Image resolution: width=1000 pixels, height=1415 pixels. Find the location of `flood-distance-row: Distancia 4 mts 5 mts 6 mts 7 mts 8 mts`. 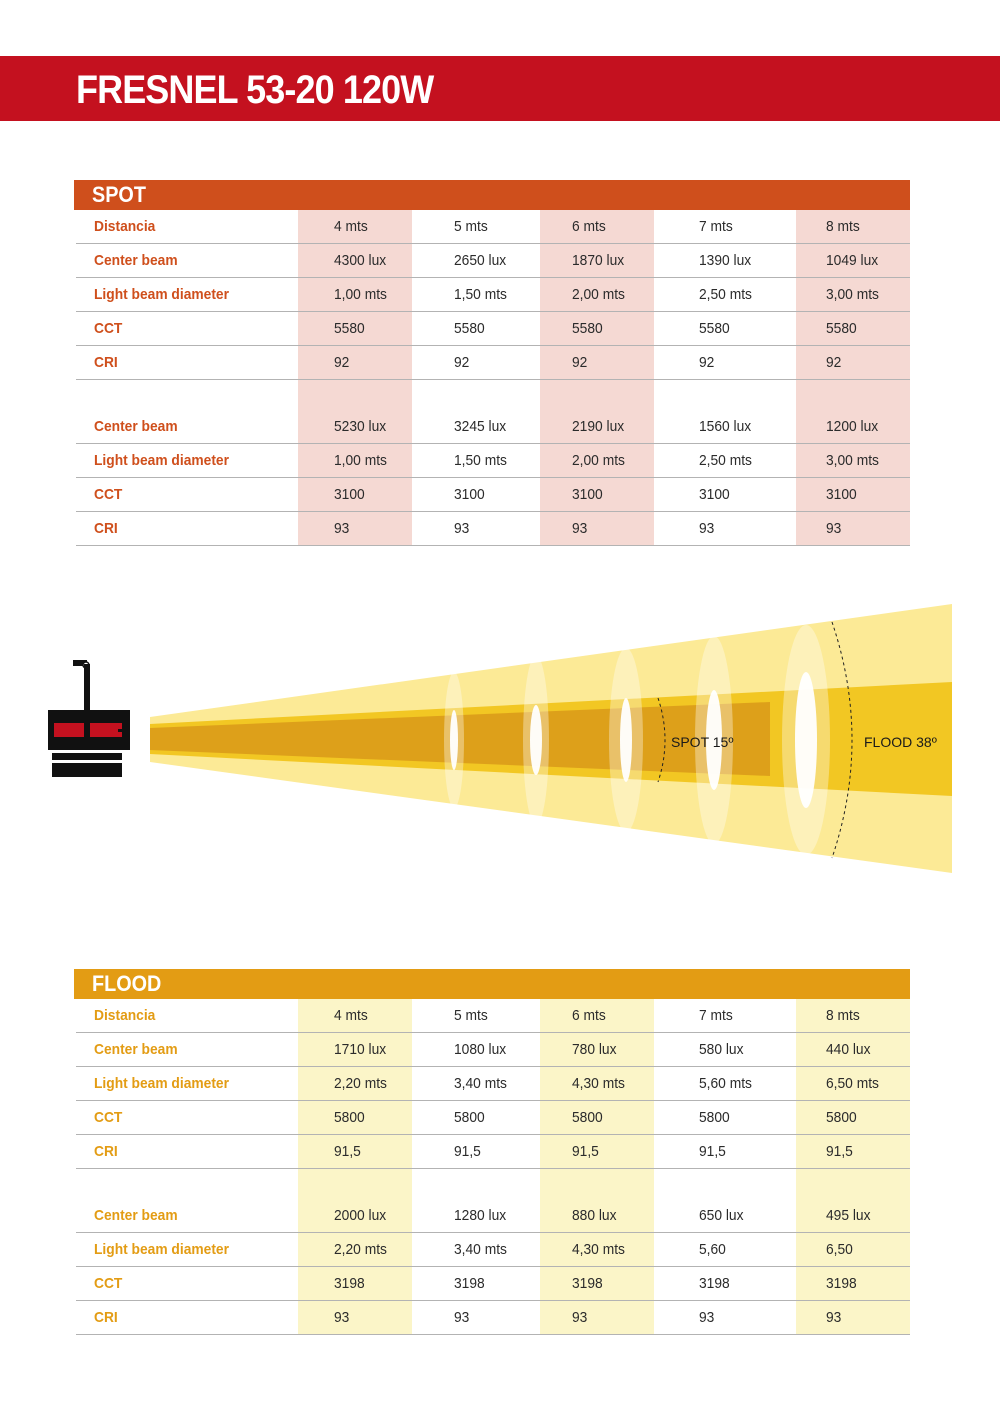

flood-distance-row: Distancia 4 mts 5 mts 6 mts 7 mts 8 mts is located at coordinates (493, 1016).